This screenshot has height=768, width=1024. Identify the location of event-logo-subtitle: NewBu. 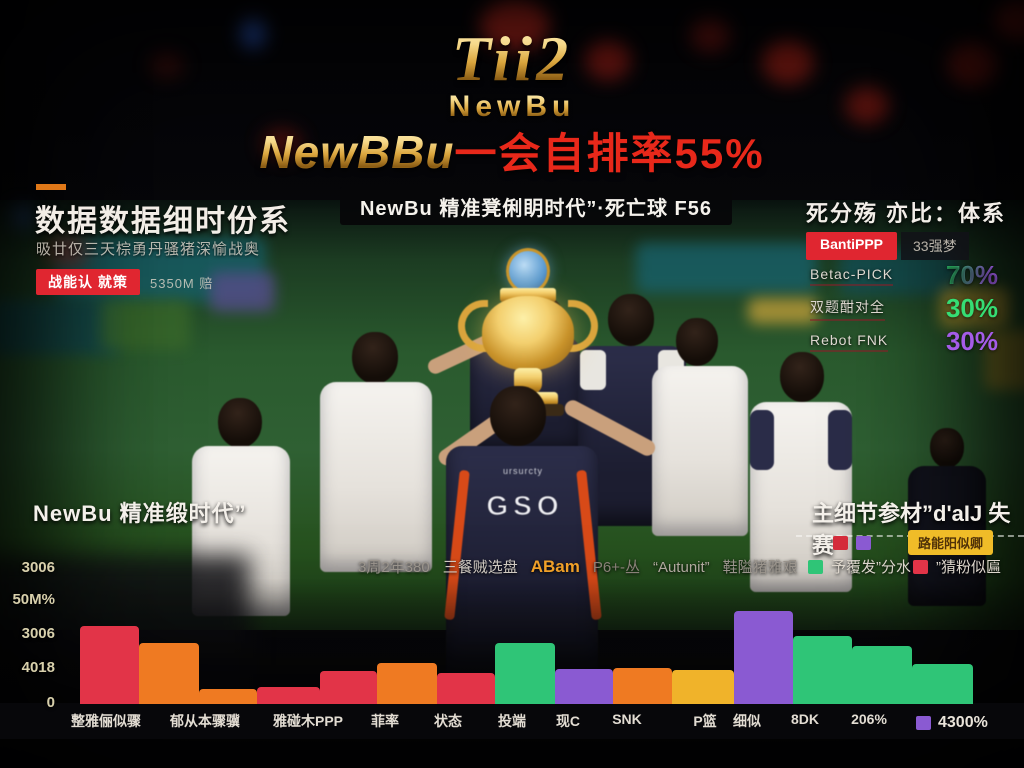
(512, 107).